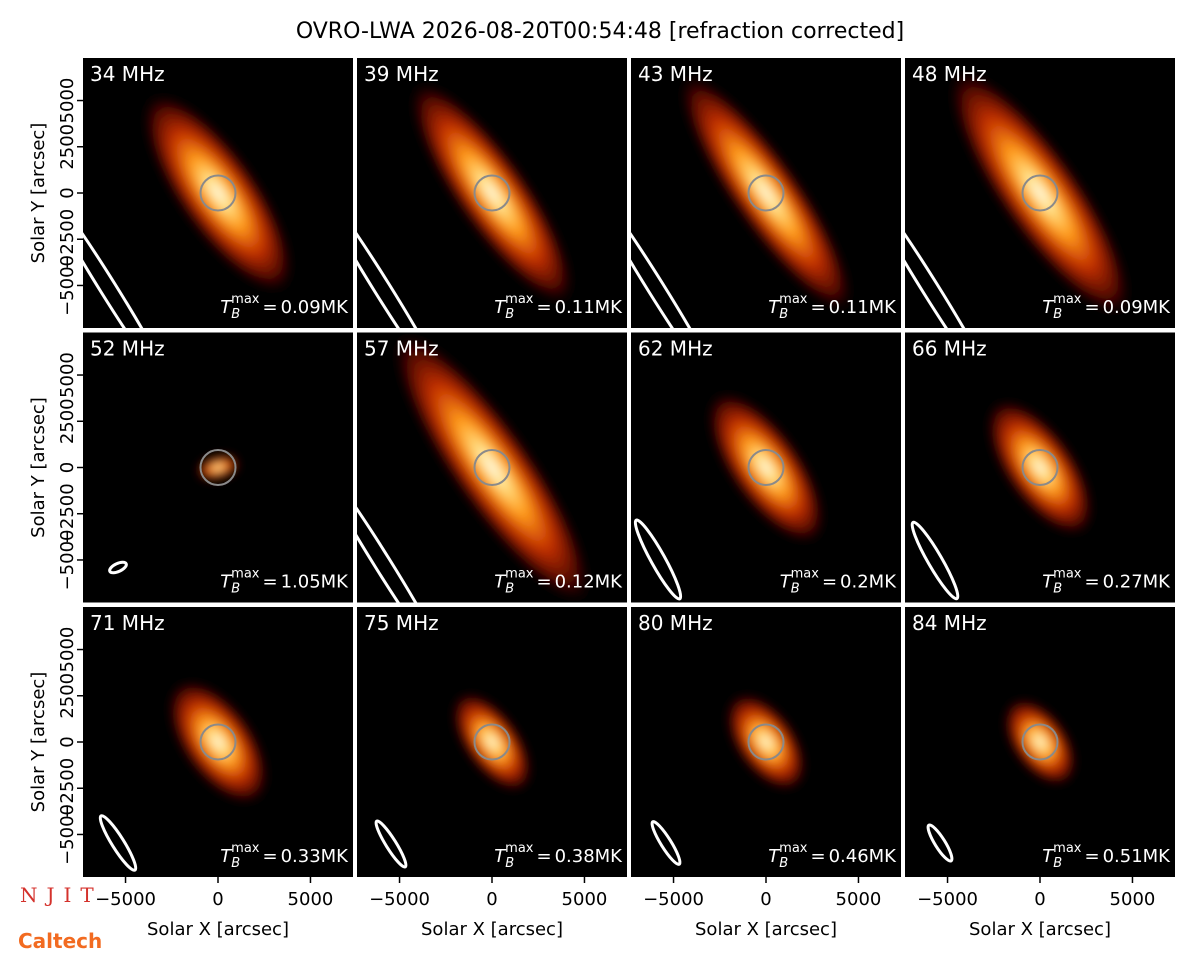 This screenshot has width=1200, height=975. Describe the element at coordinates (67, 375) in the screenshot. I see `y-tick-label: 5000` at that location.